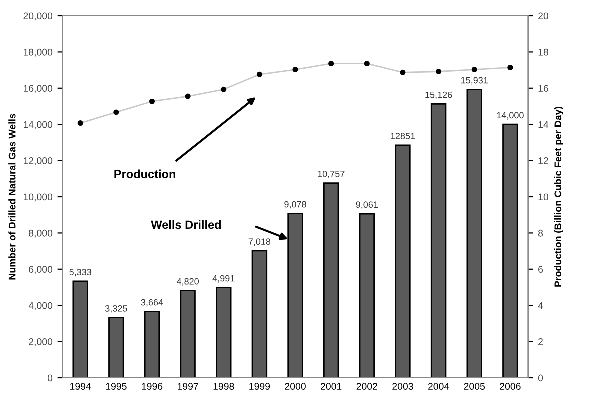 Image resolution: width=597 pixels, height=400 pixels. What do you see at coordinates (41, 270) in the screenshot?
I see `y-tick-label: 6,000` at bounding box center [41, 270].